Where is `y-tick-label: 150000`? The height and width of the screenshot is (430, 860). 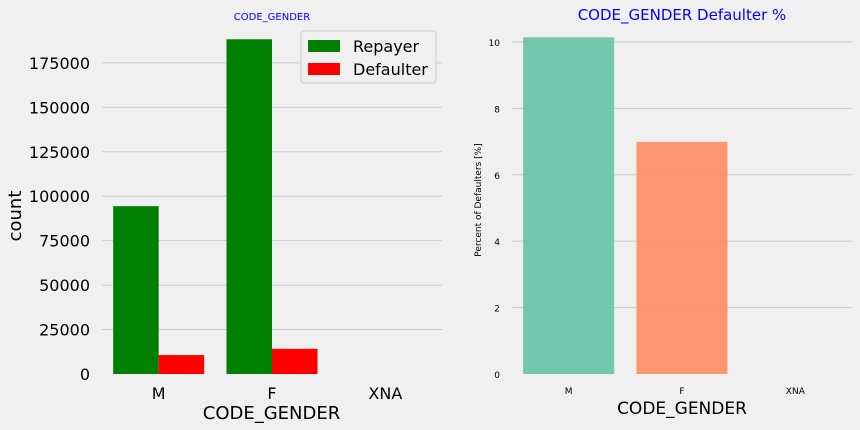
y-tick-label: 150000 is located at coordinates (59, 107).